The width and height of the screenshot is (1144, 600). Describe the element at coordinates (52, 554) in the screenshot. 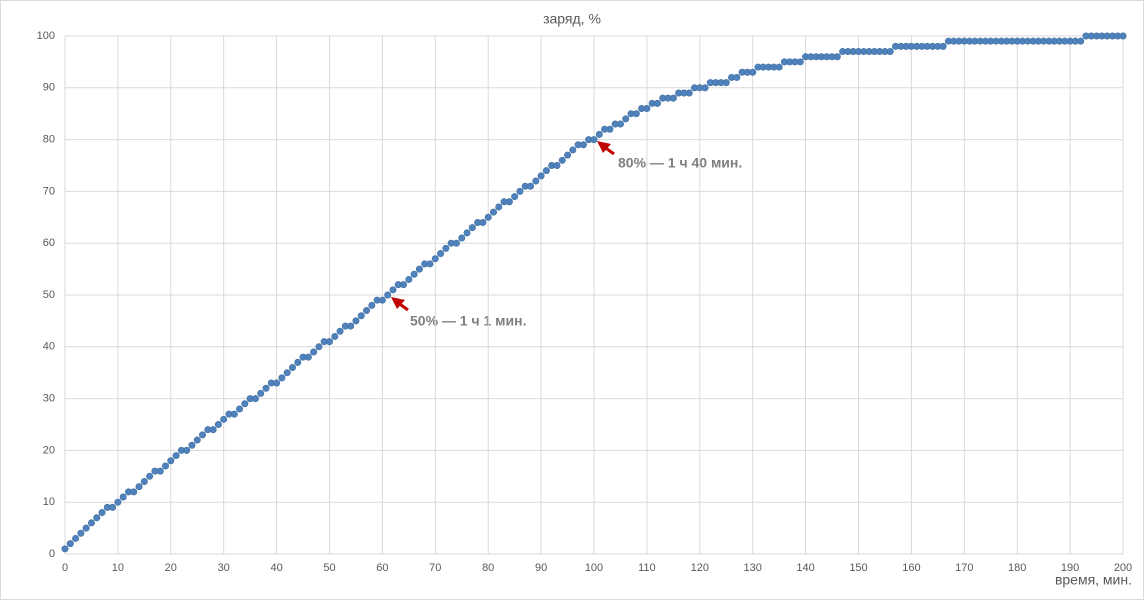

I see `y-tick-label: 0` at that location.